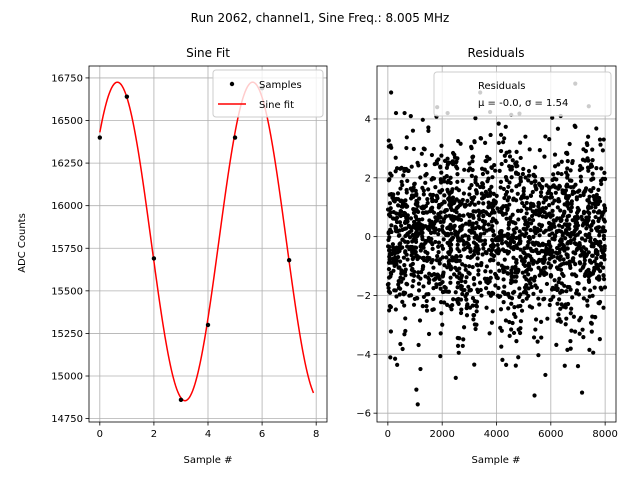 The height and width of the screenshot is (480, 640). I want to click on sample-point, so click(208, 325).